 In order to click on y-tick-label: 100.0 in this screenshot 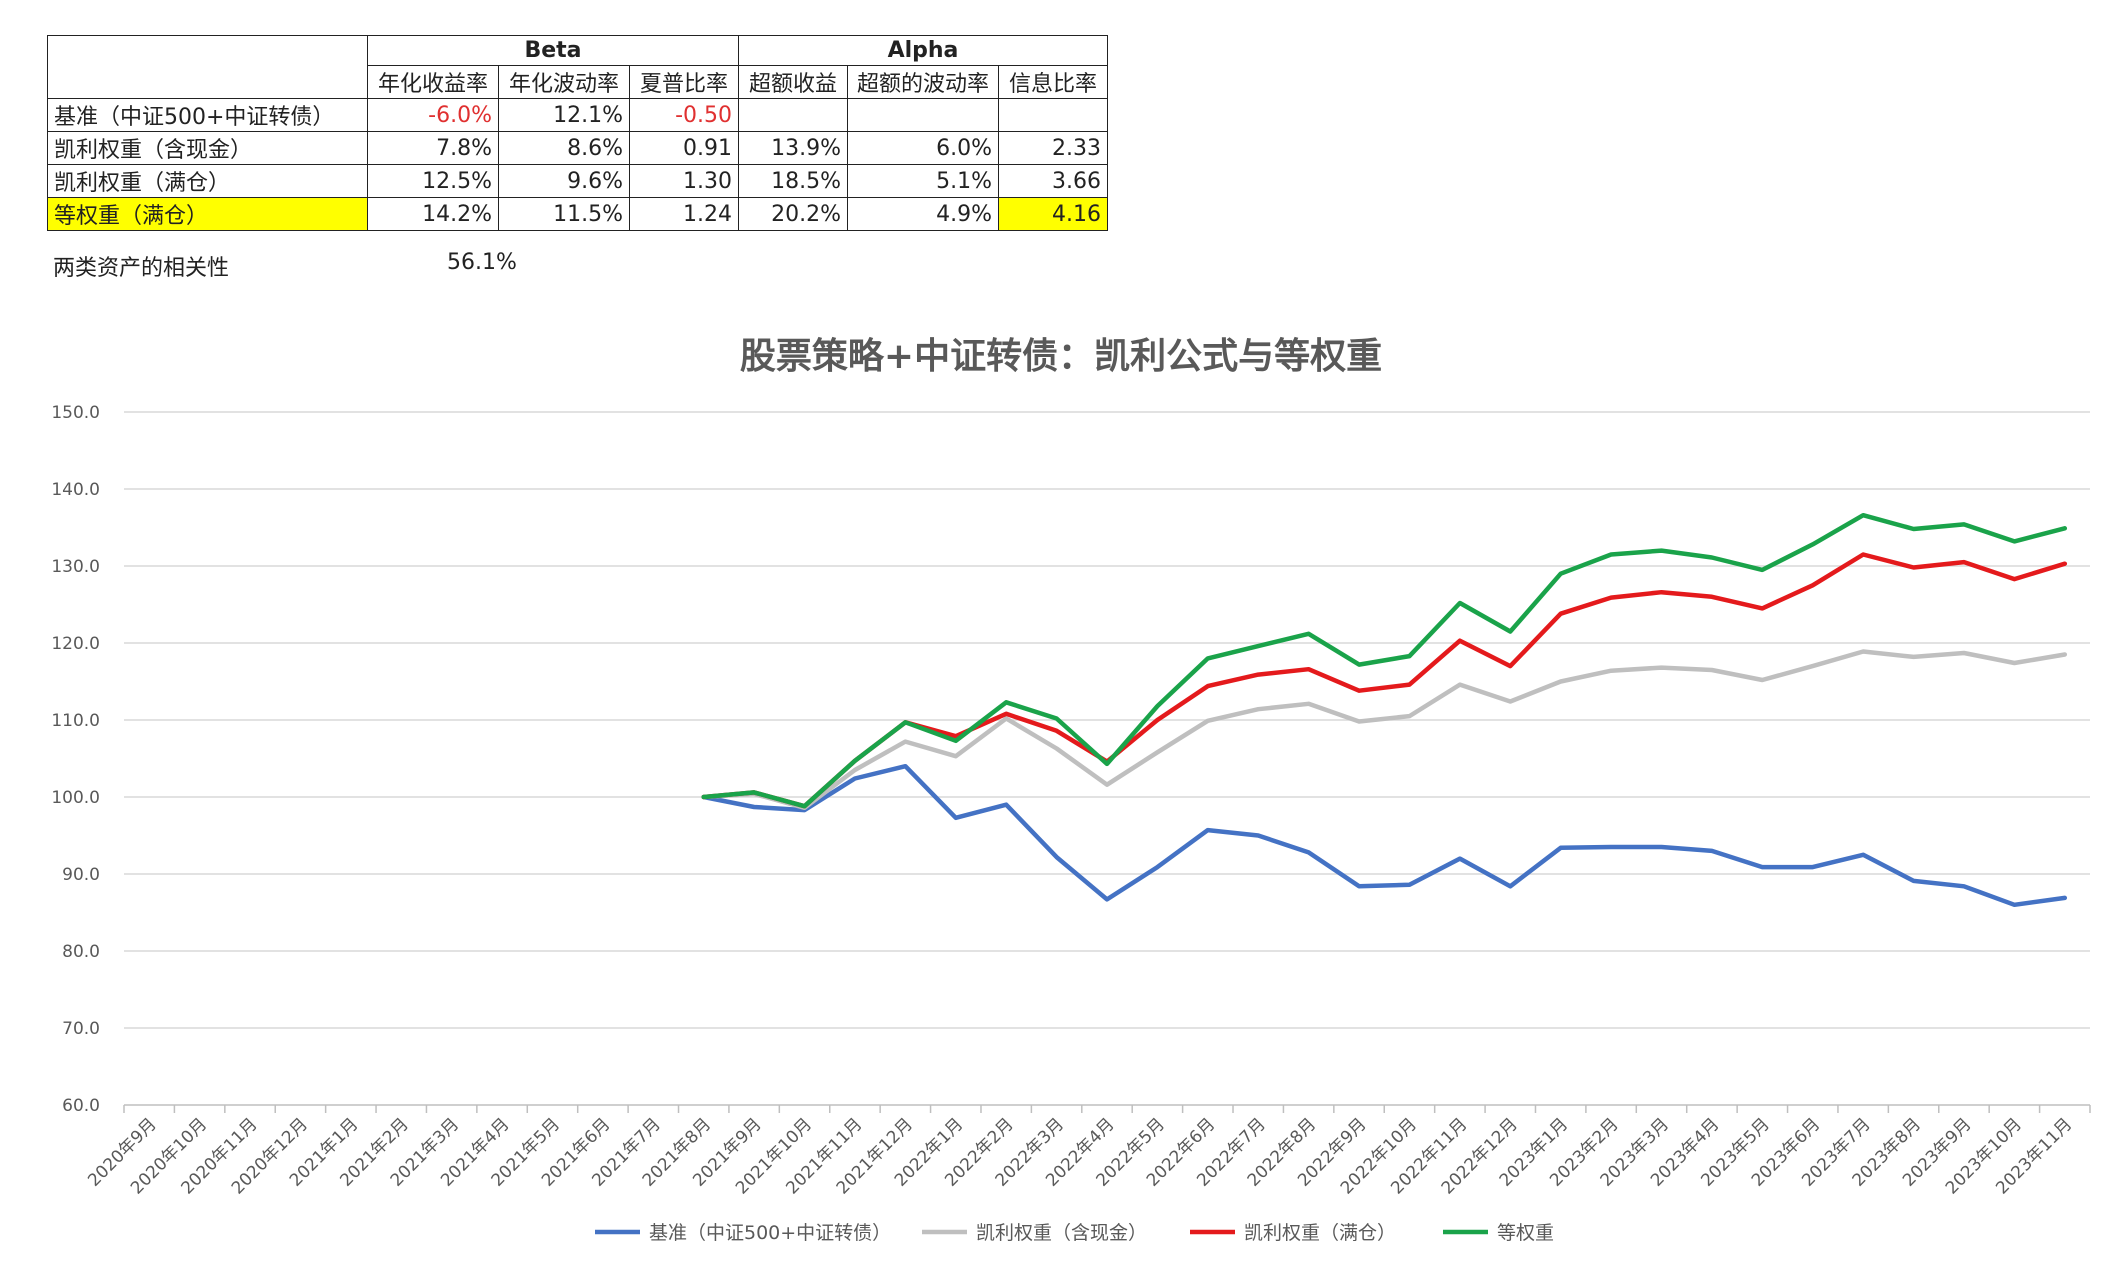, I will do `click(75, 798)`.